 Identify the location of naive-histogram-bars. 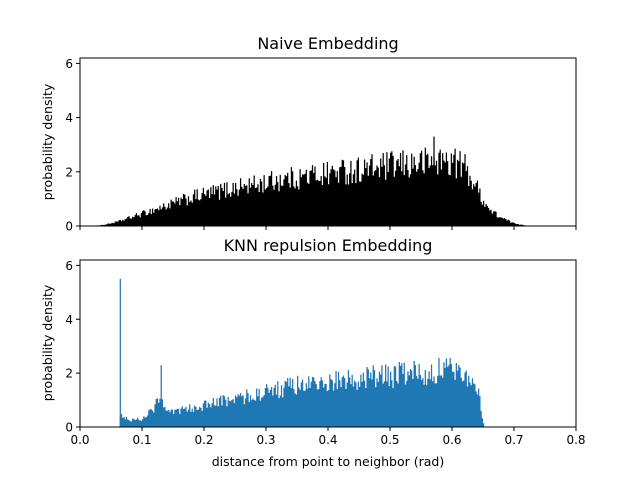
(315, 181).